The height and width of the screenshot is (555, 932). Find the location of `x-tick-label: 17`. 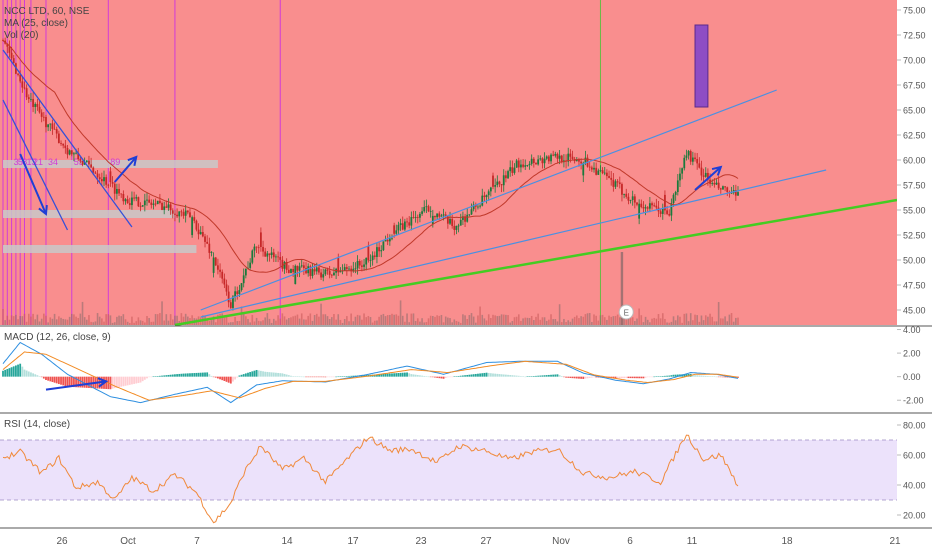

x-tick-label: 17 is located at coordinates (353, 541).